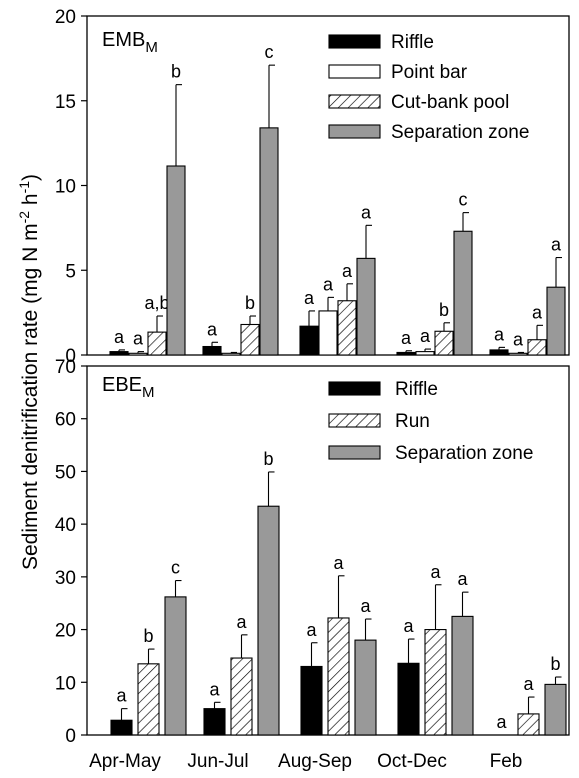  What do you see at coordinates (65, 420) in the screenshot?
I see `y-tick-label: 60` at bounding box center [65, 420].